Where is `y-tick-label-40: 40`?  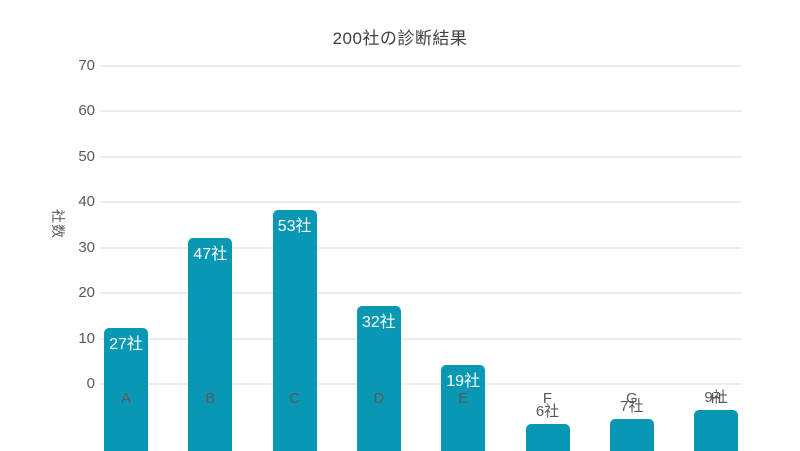
y-tick-label-40: 40 is located at coordinates (86, 202).